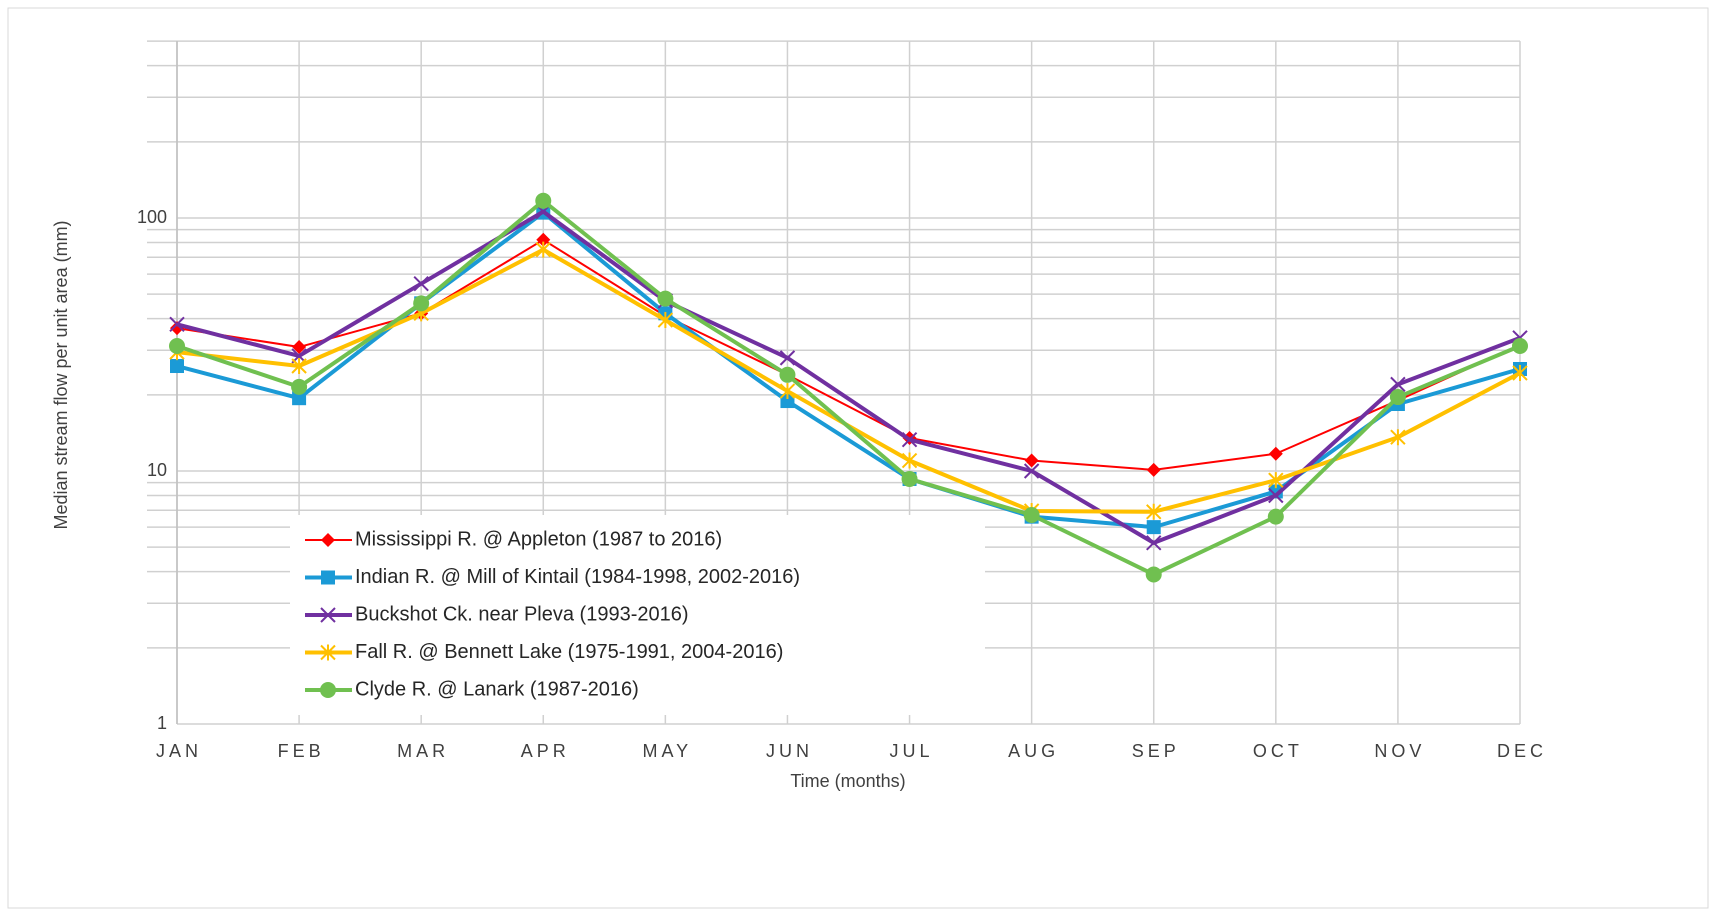  I want to click on x-tick-label: AUG, so click(1033, 751).